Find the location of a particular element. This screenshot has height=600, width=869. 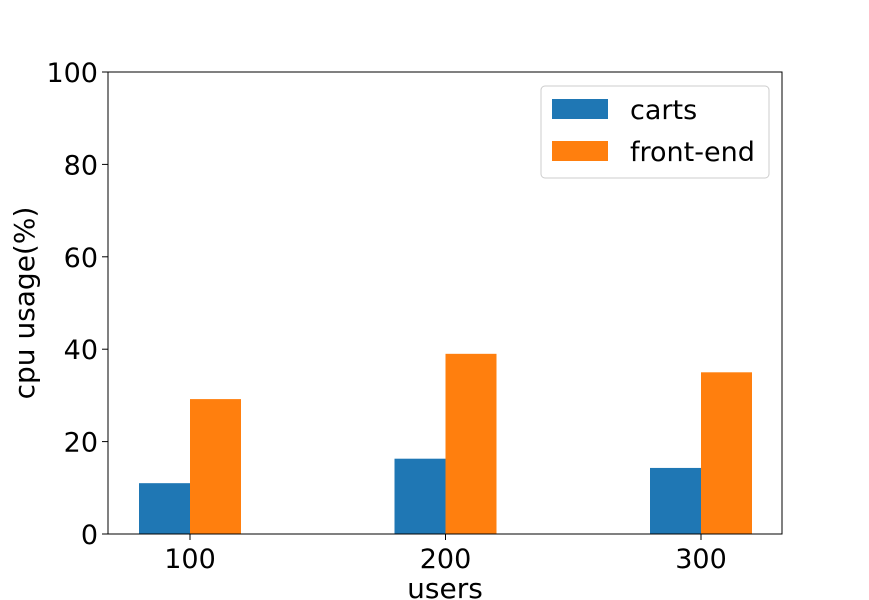

y-axis: 0 20 40 60 80 100 is located at coordinates (77, 304).